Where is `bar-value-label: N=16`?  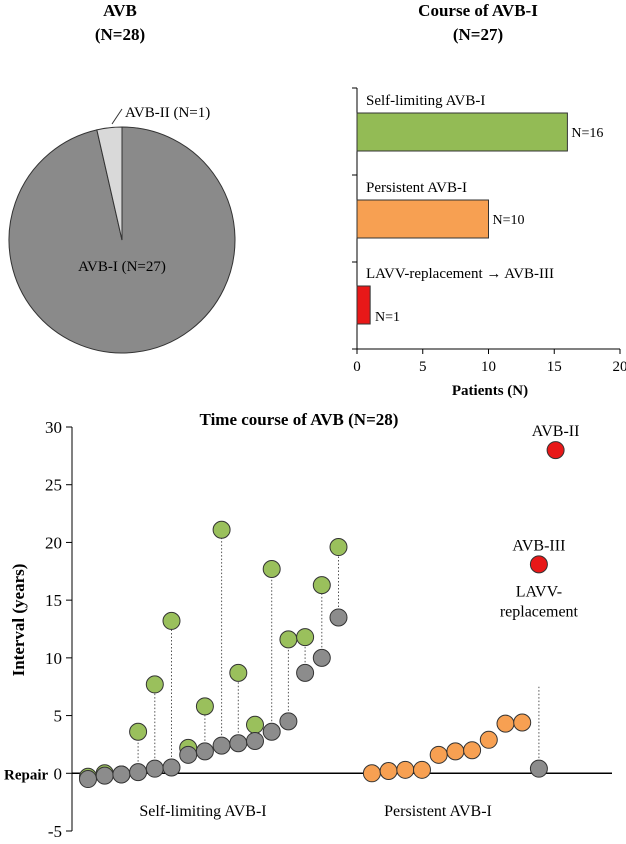 bar-value-label: N=16 is located at coordinates (587, 133).